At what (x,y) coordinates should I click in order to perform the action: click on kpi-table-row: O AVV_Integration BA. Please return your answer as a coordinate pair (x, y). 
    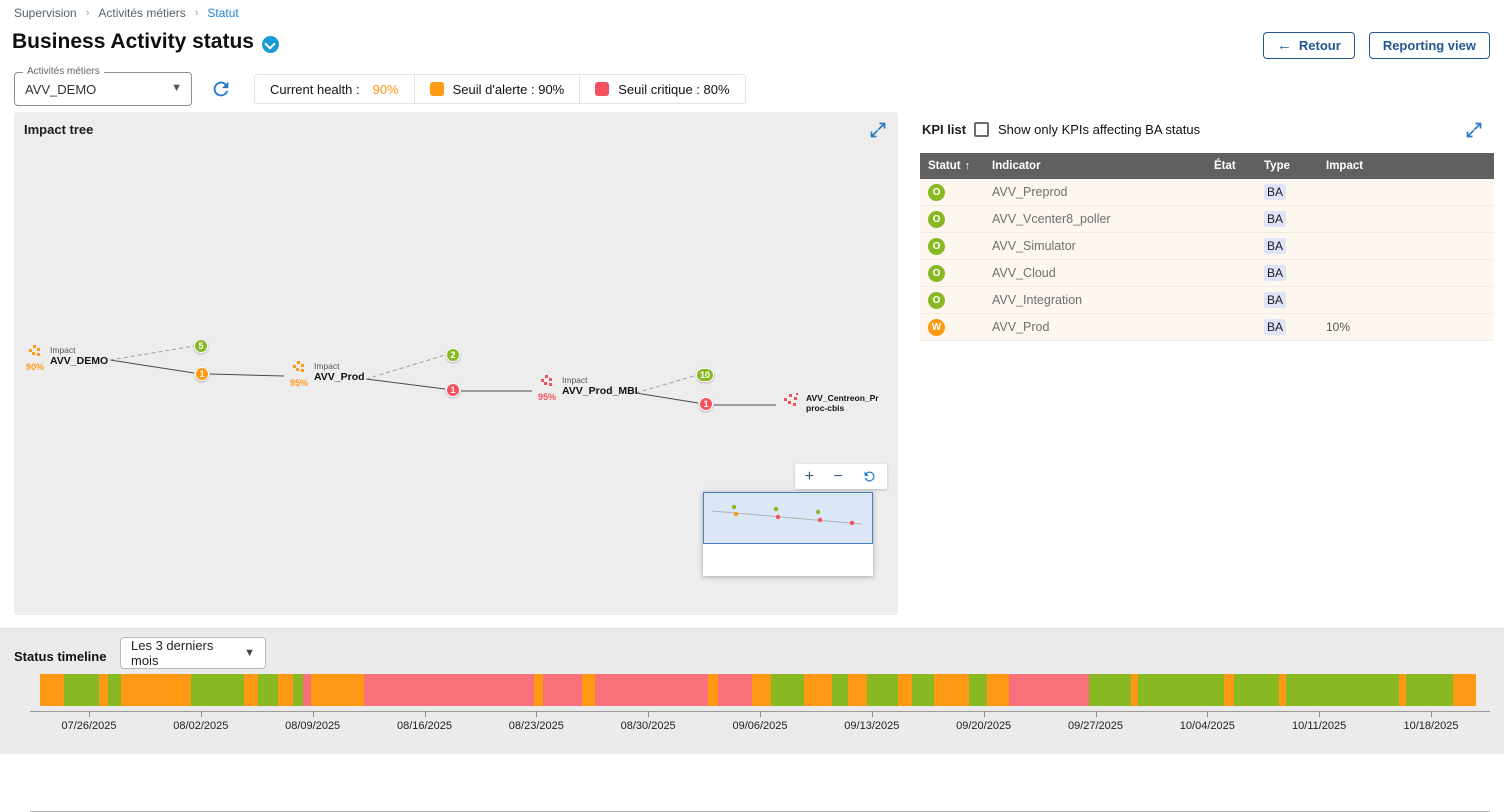
    Looking at the image, I should click on (1207, 300).